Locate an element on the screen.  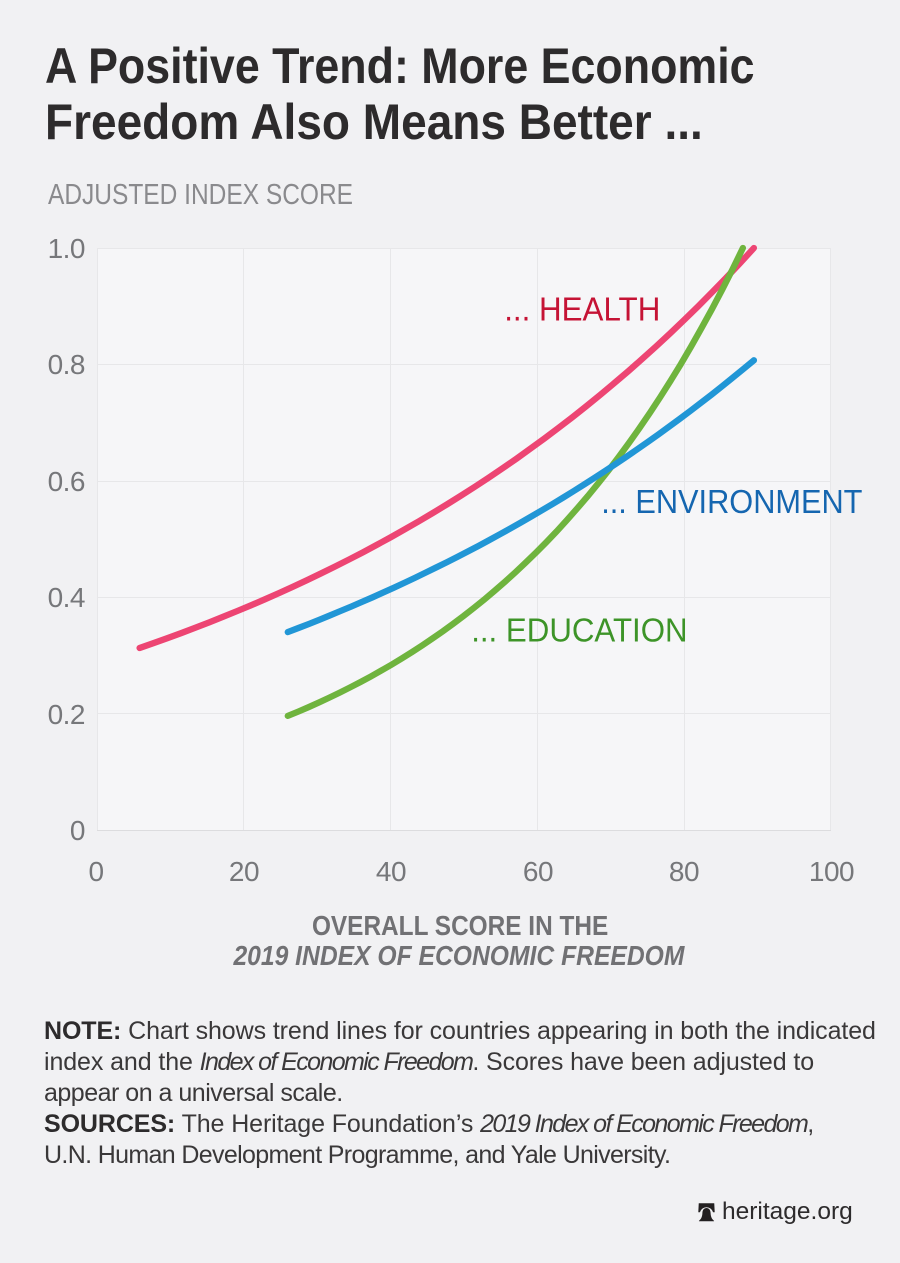
svg-text: 60 is located at coordinates (538, 871).